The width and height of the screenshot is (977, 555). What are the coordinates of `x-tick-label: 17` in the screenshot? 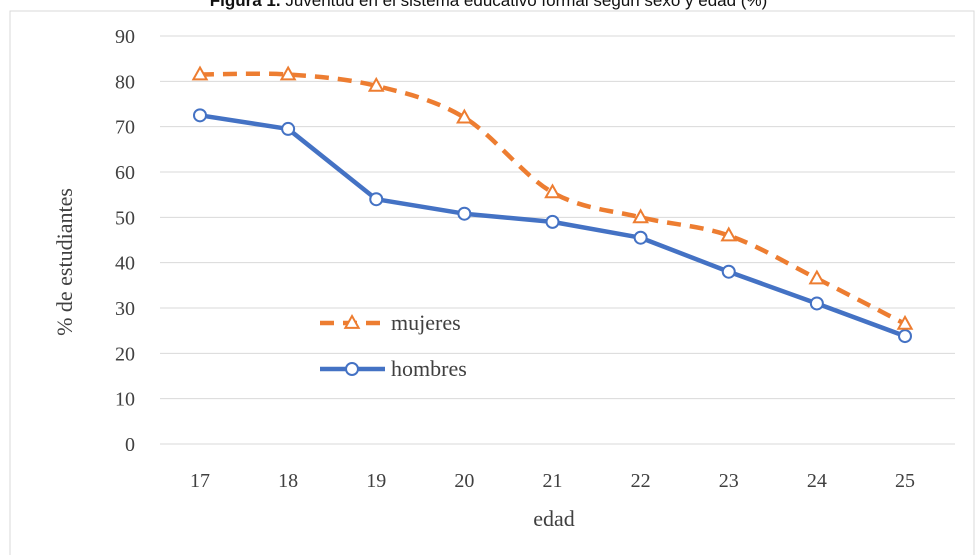 It's located at (200, 481).